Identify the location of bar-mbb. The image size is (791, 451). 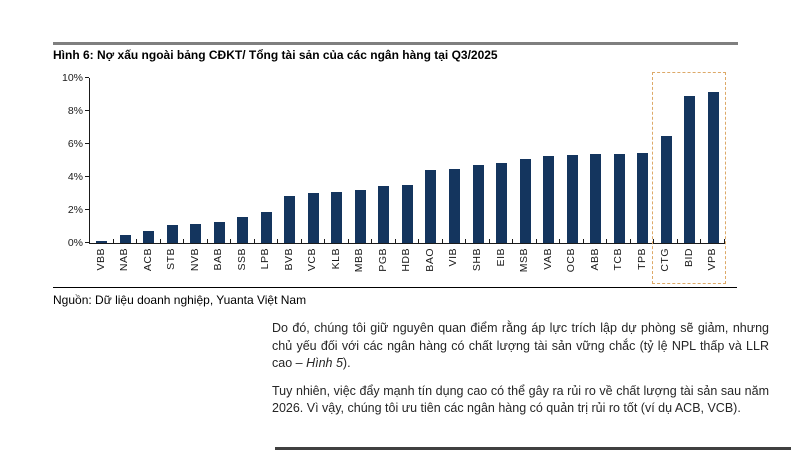
(360, 216).